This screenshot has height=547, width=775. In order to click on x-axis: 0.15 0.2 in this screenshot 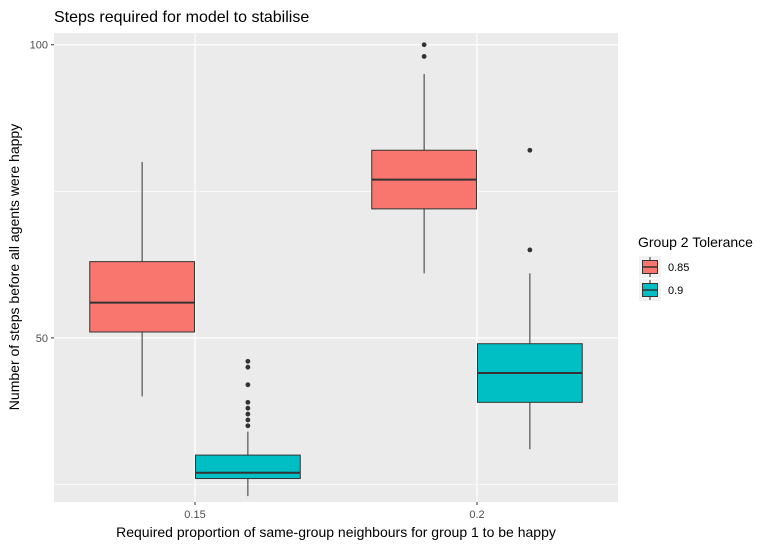, I will do `click(334, 511)`.